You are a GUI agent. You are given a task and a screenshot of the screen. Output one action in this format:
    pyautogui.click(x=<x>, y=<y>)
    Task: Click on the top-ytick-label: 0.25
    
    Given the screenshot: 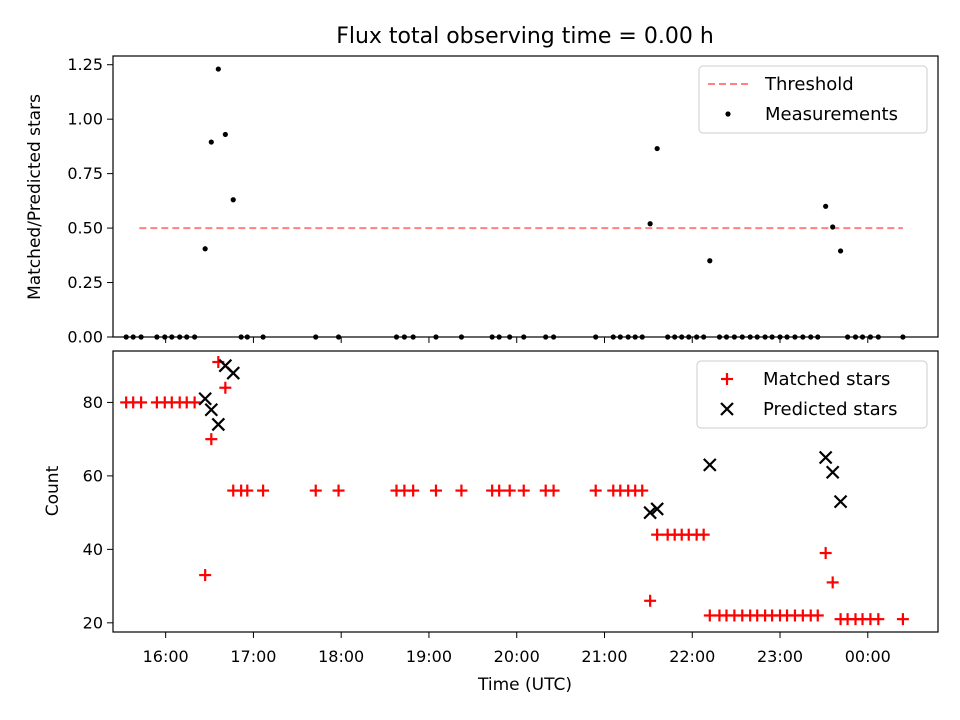 What is the action you would take?
    pyautogui.click(x=85, y=282)
    